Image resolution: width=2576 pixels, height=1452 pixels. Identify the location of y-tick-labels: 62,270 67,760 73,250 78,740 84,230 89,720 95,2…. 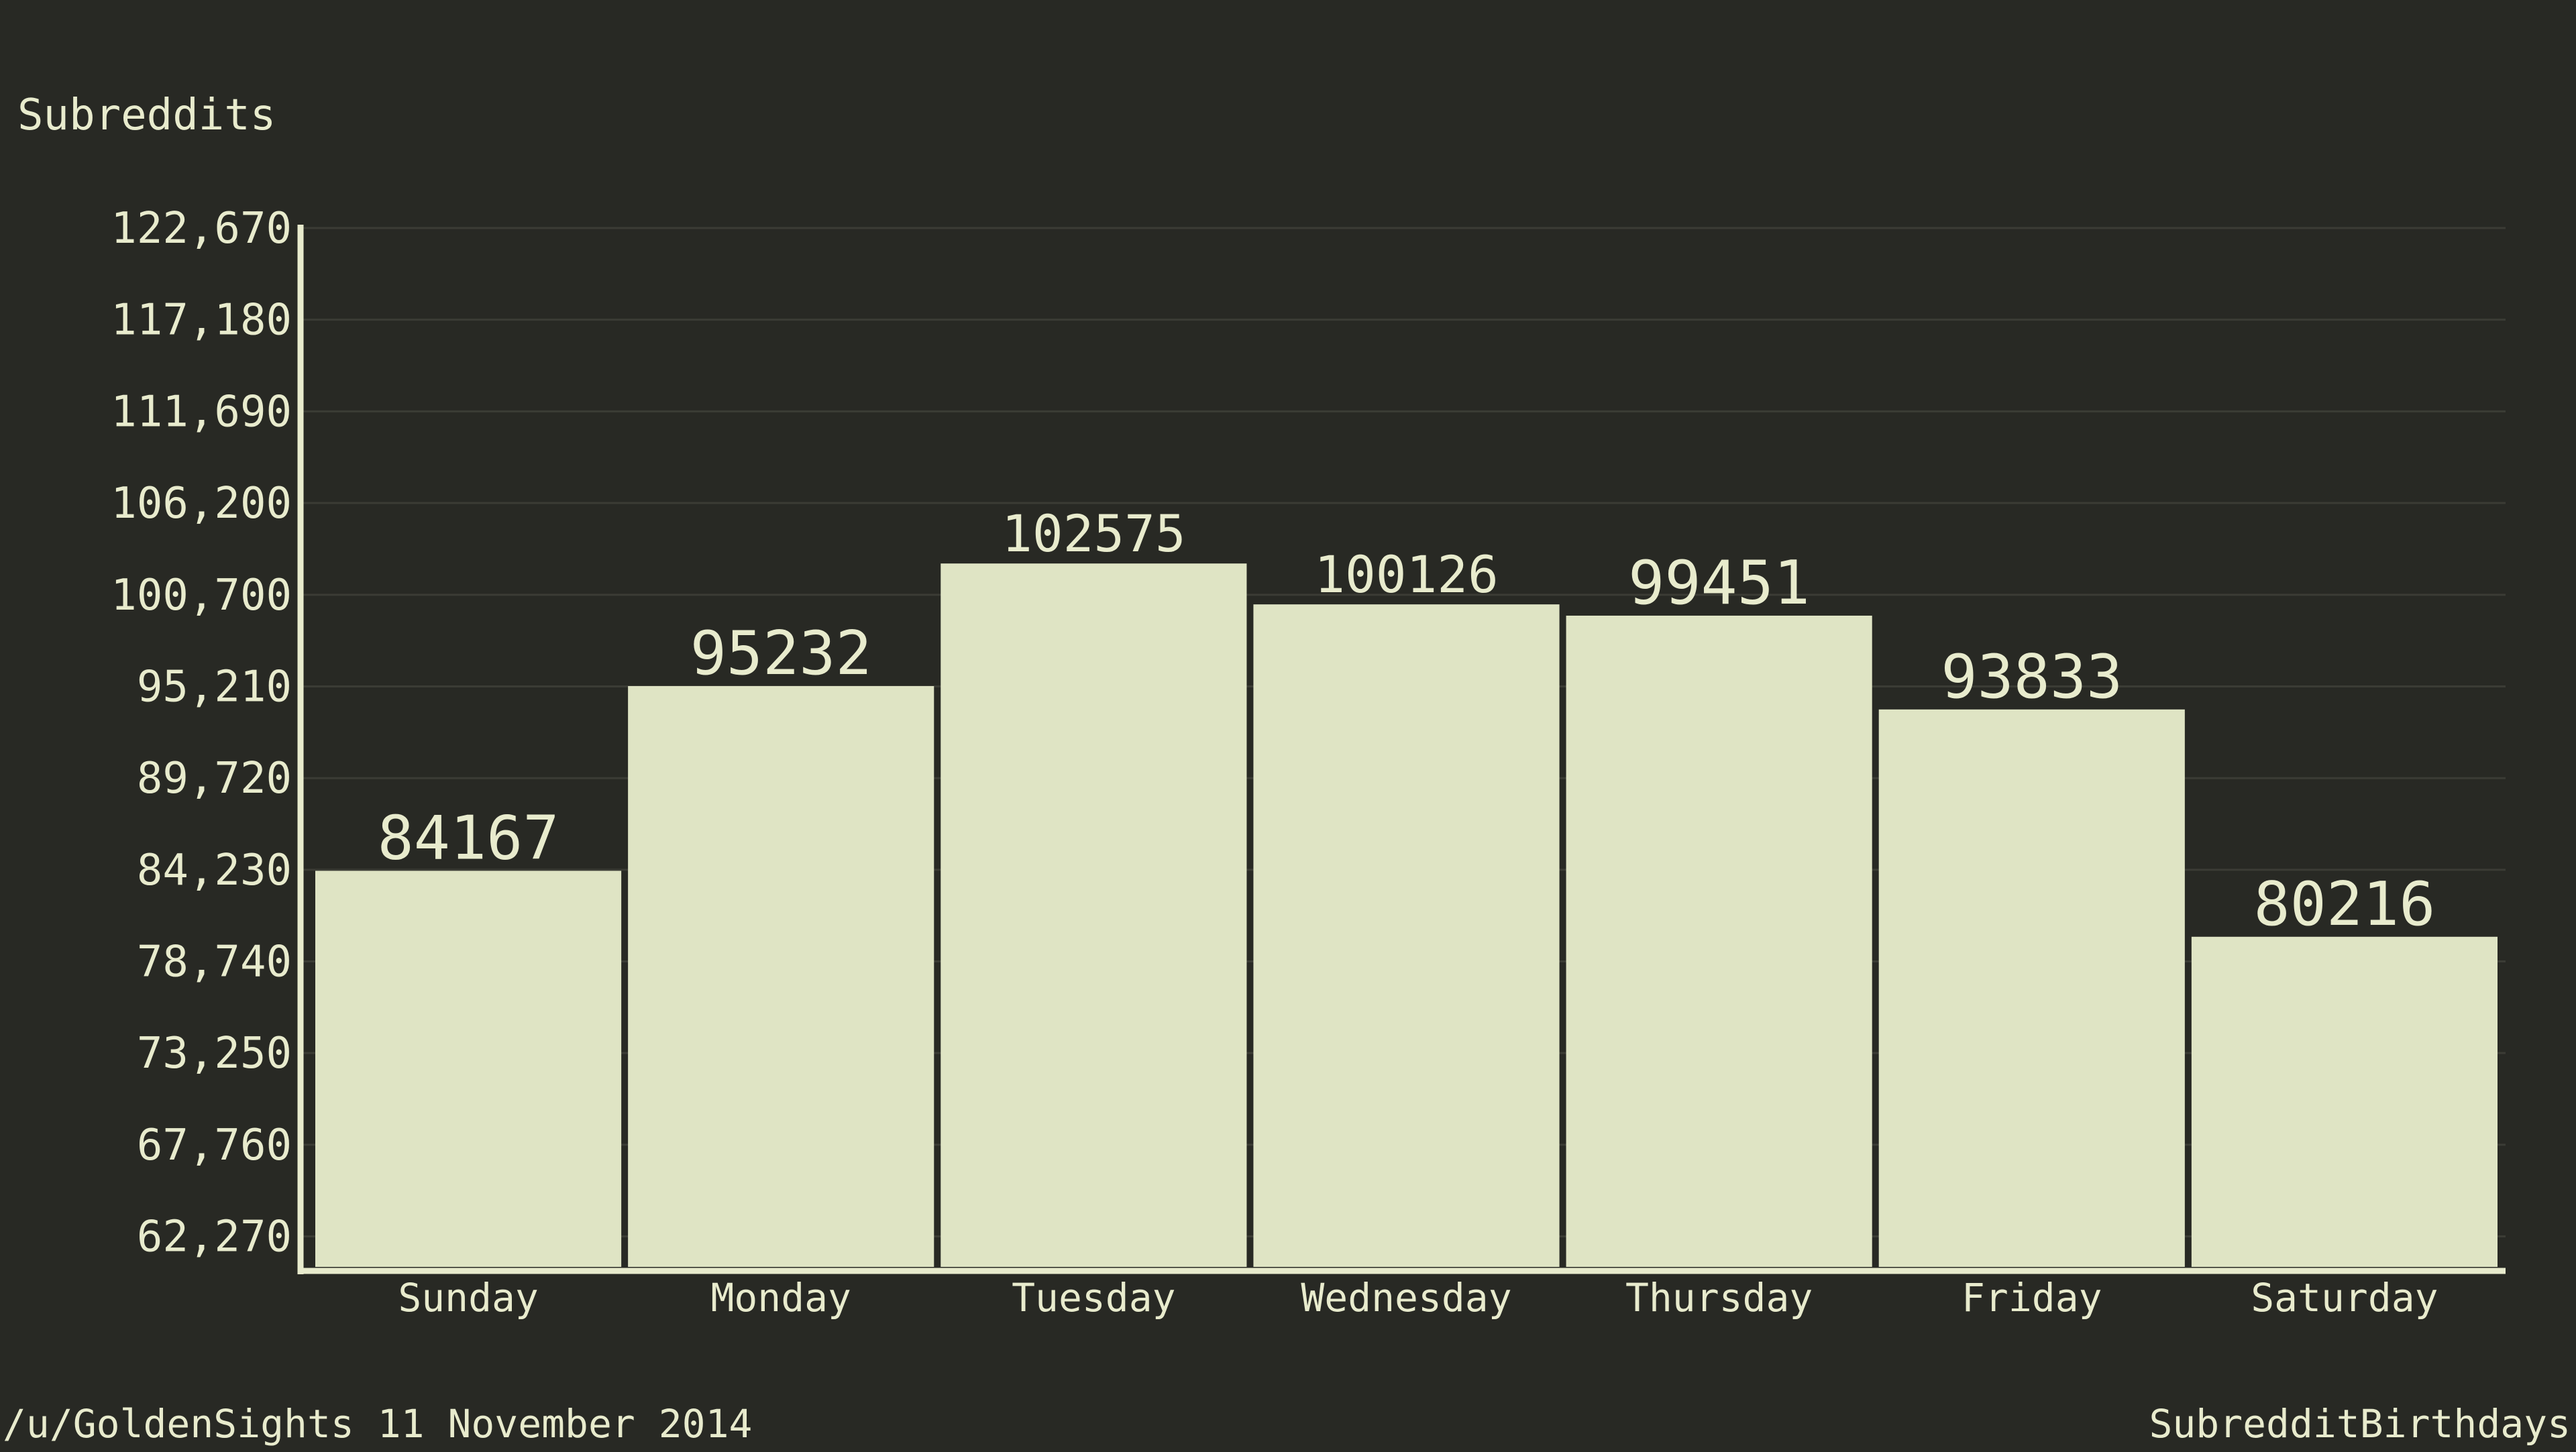
(201, 733).